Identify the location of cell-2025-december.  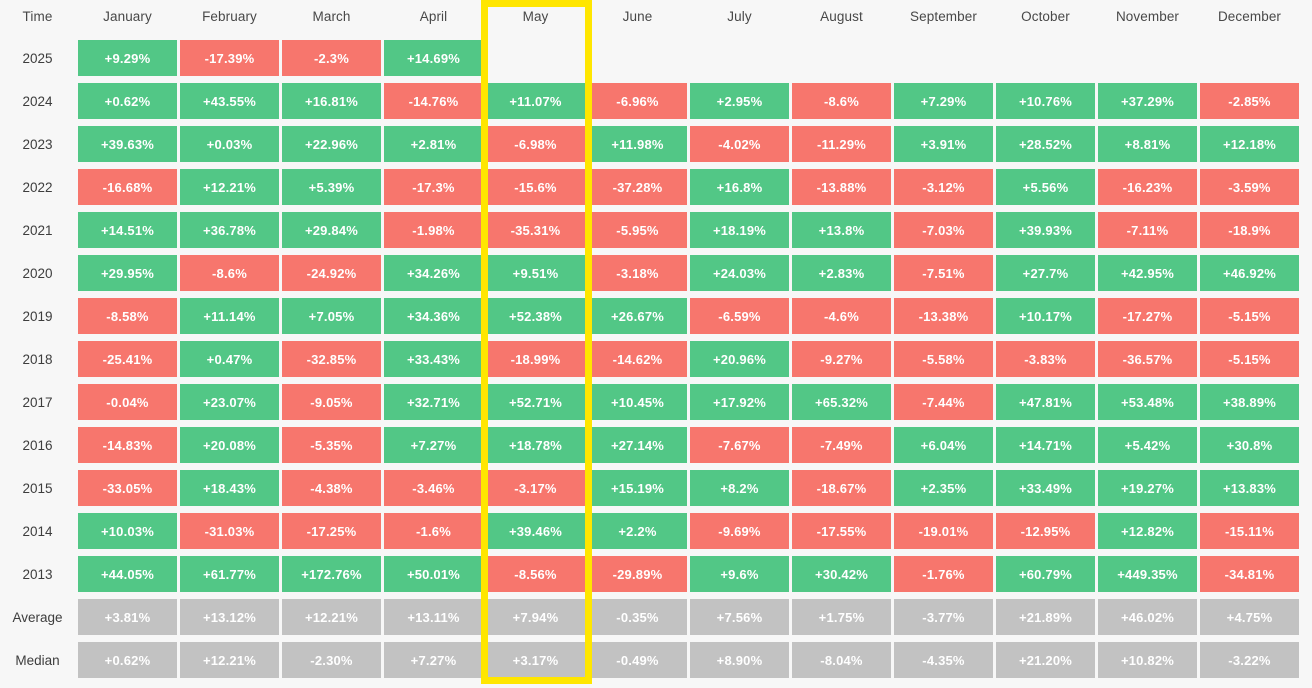
(1249, 58).